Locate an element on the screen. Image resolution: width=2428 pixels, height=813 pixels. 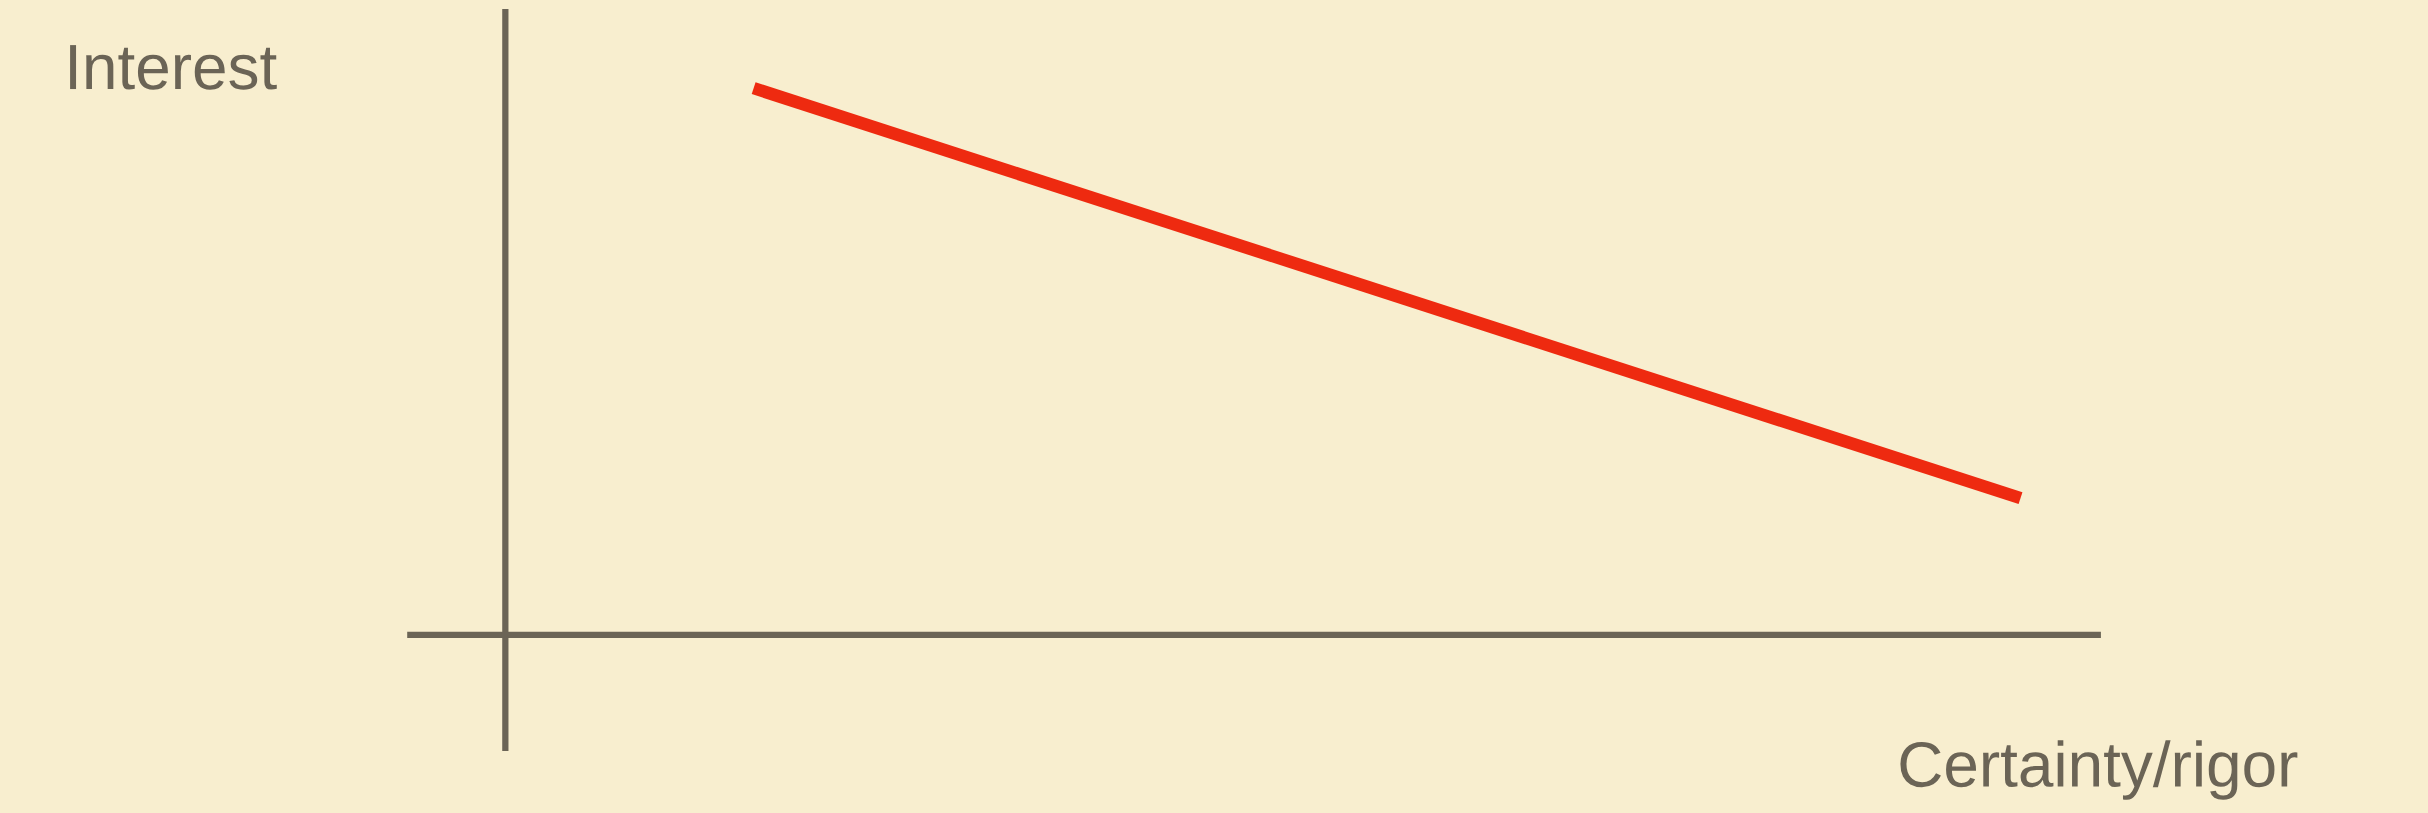
y-axis-title: Interest is located at coordinates (173, 67).